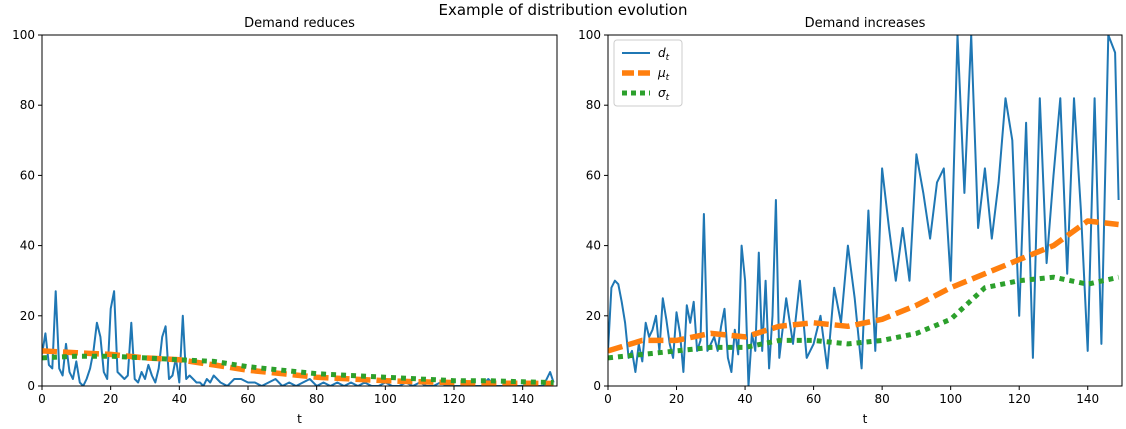 The image size is (1126, 429). Describe the element at coordinates (563, 10) in the screenshot. I see `figure-suptitle: Example of distribution evolution` at that location.